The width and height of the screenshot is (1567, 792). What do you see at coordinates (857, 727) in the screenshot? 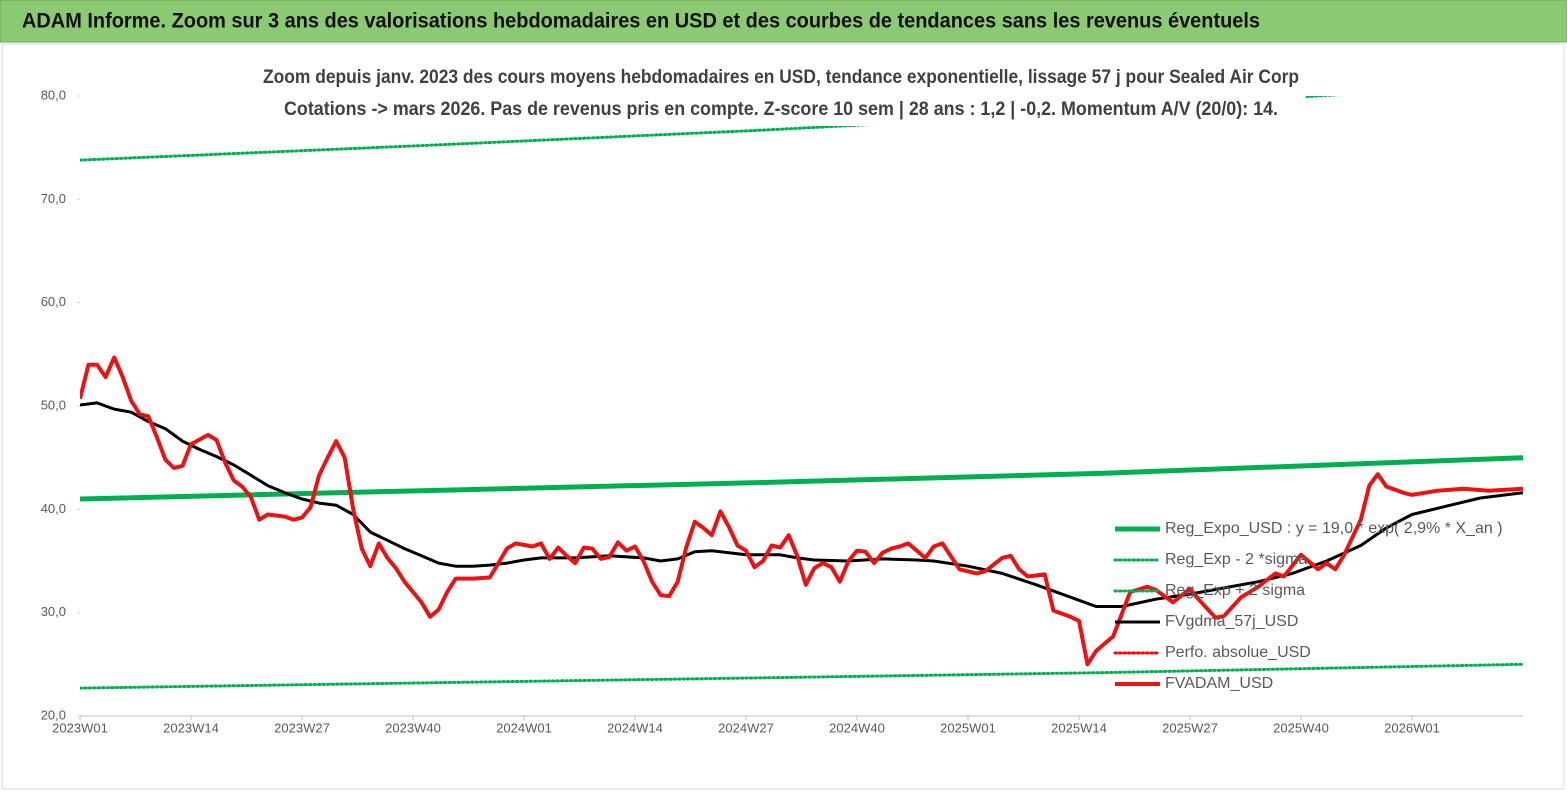
I see `x-tick-label: 2024W40` at bounding box center [857, 727].